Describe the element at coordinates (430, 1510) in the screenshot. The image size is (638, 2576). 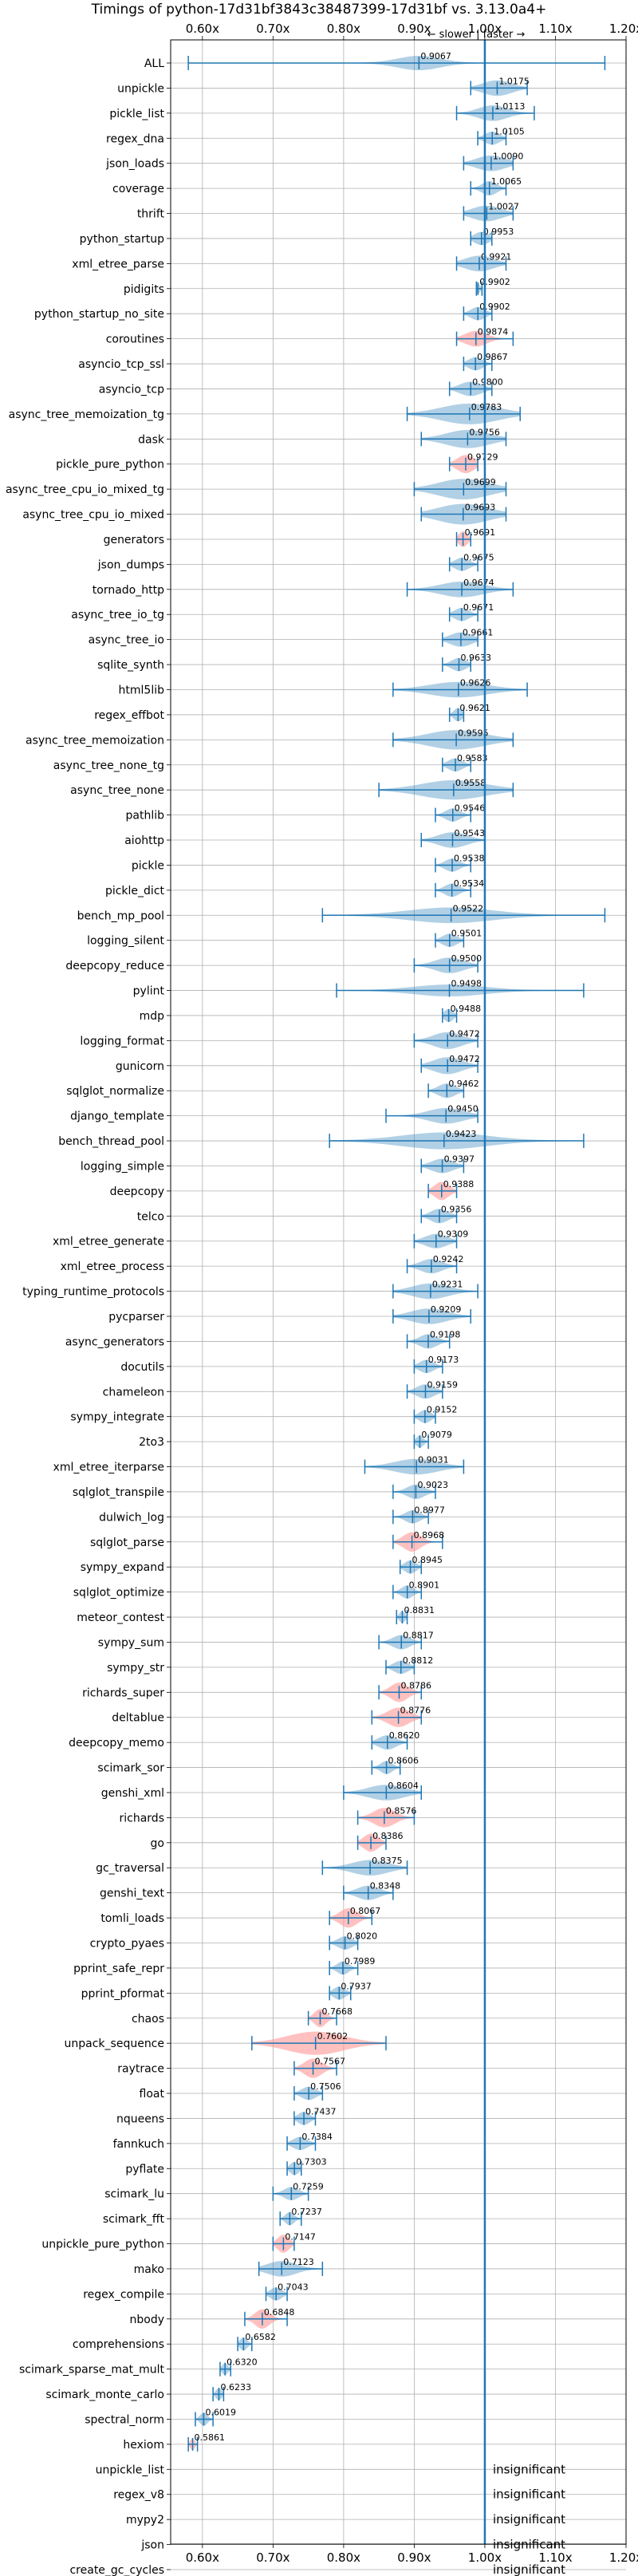
I see `value-label: 0.8977` at that location.